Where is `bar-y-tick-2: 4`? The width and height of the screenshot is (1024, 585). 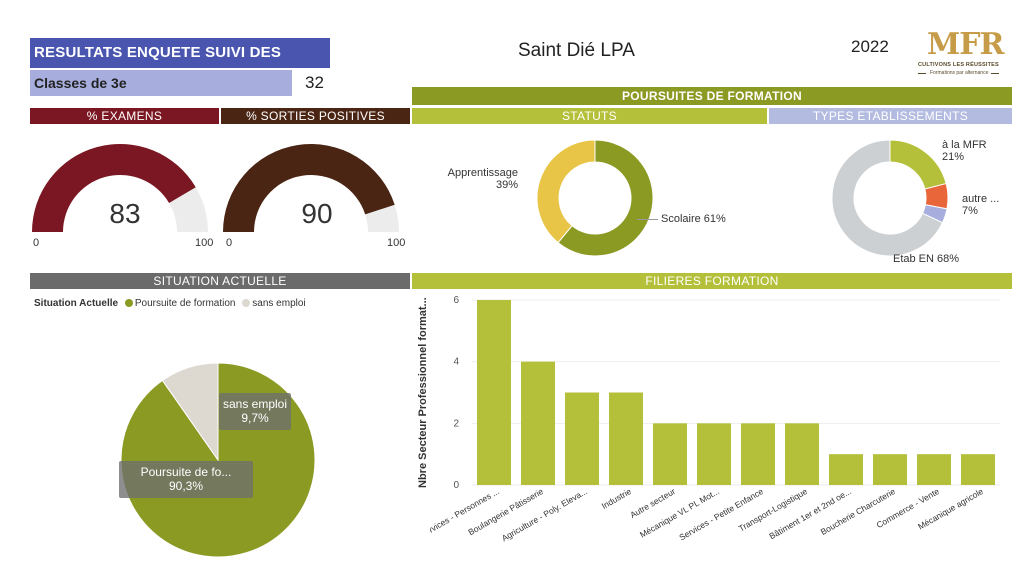 bar-y-tick-2: 4 is located at coordinates (456, 362).